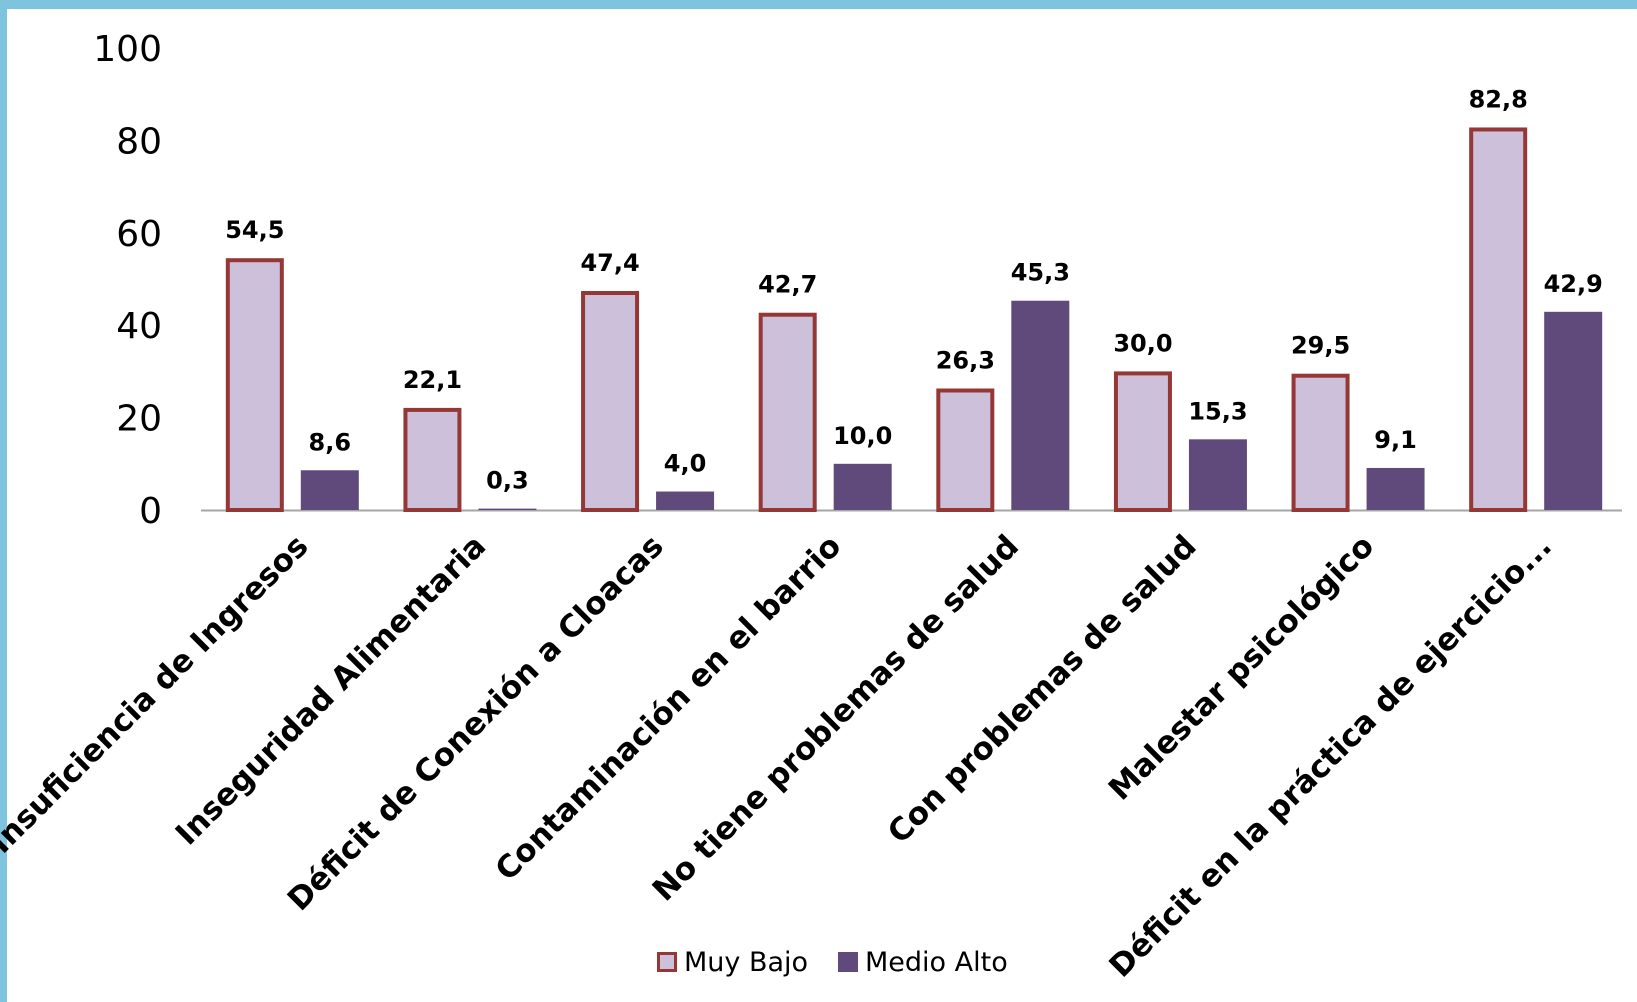 This screenshot has width=1637, height=1002. Describe the element at coordinates (507, 481) in the screenshot. I see `data-label: 0,3` at that location.